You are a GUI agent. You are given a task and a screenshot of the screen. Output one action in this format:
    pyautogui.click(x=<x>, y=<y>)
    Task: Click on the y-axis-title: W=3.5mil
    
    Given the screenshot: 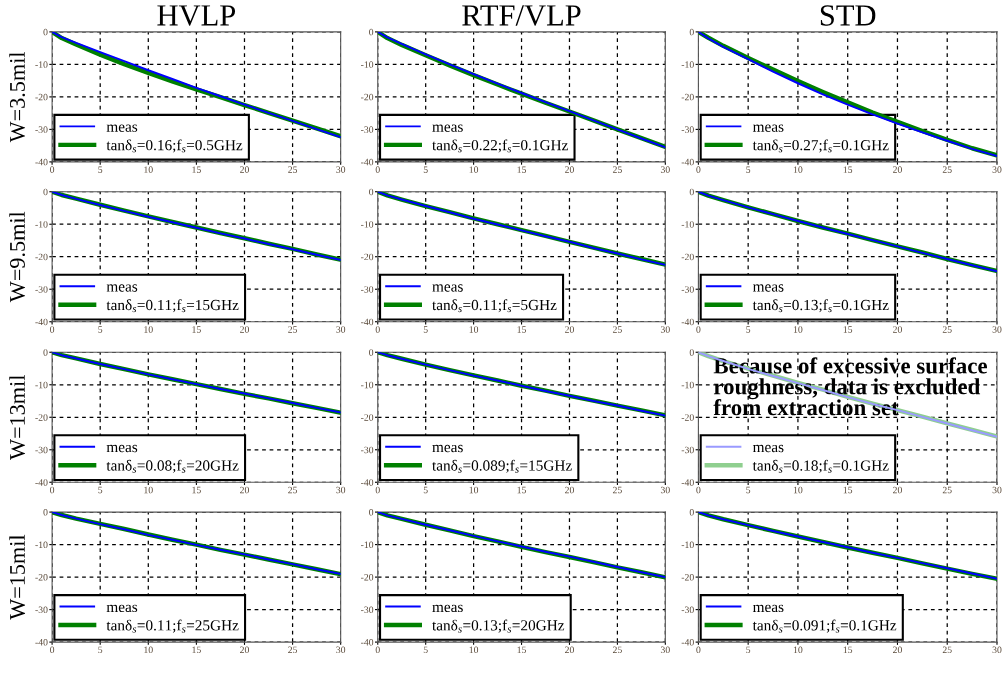 What is the action you would take?
    pyautogui.click(x=17, y=97)
    